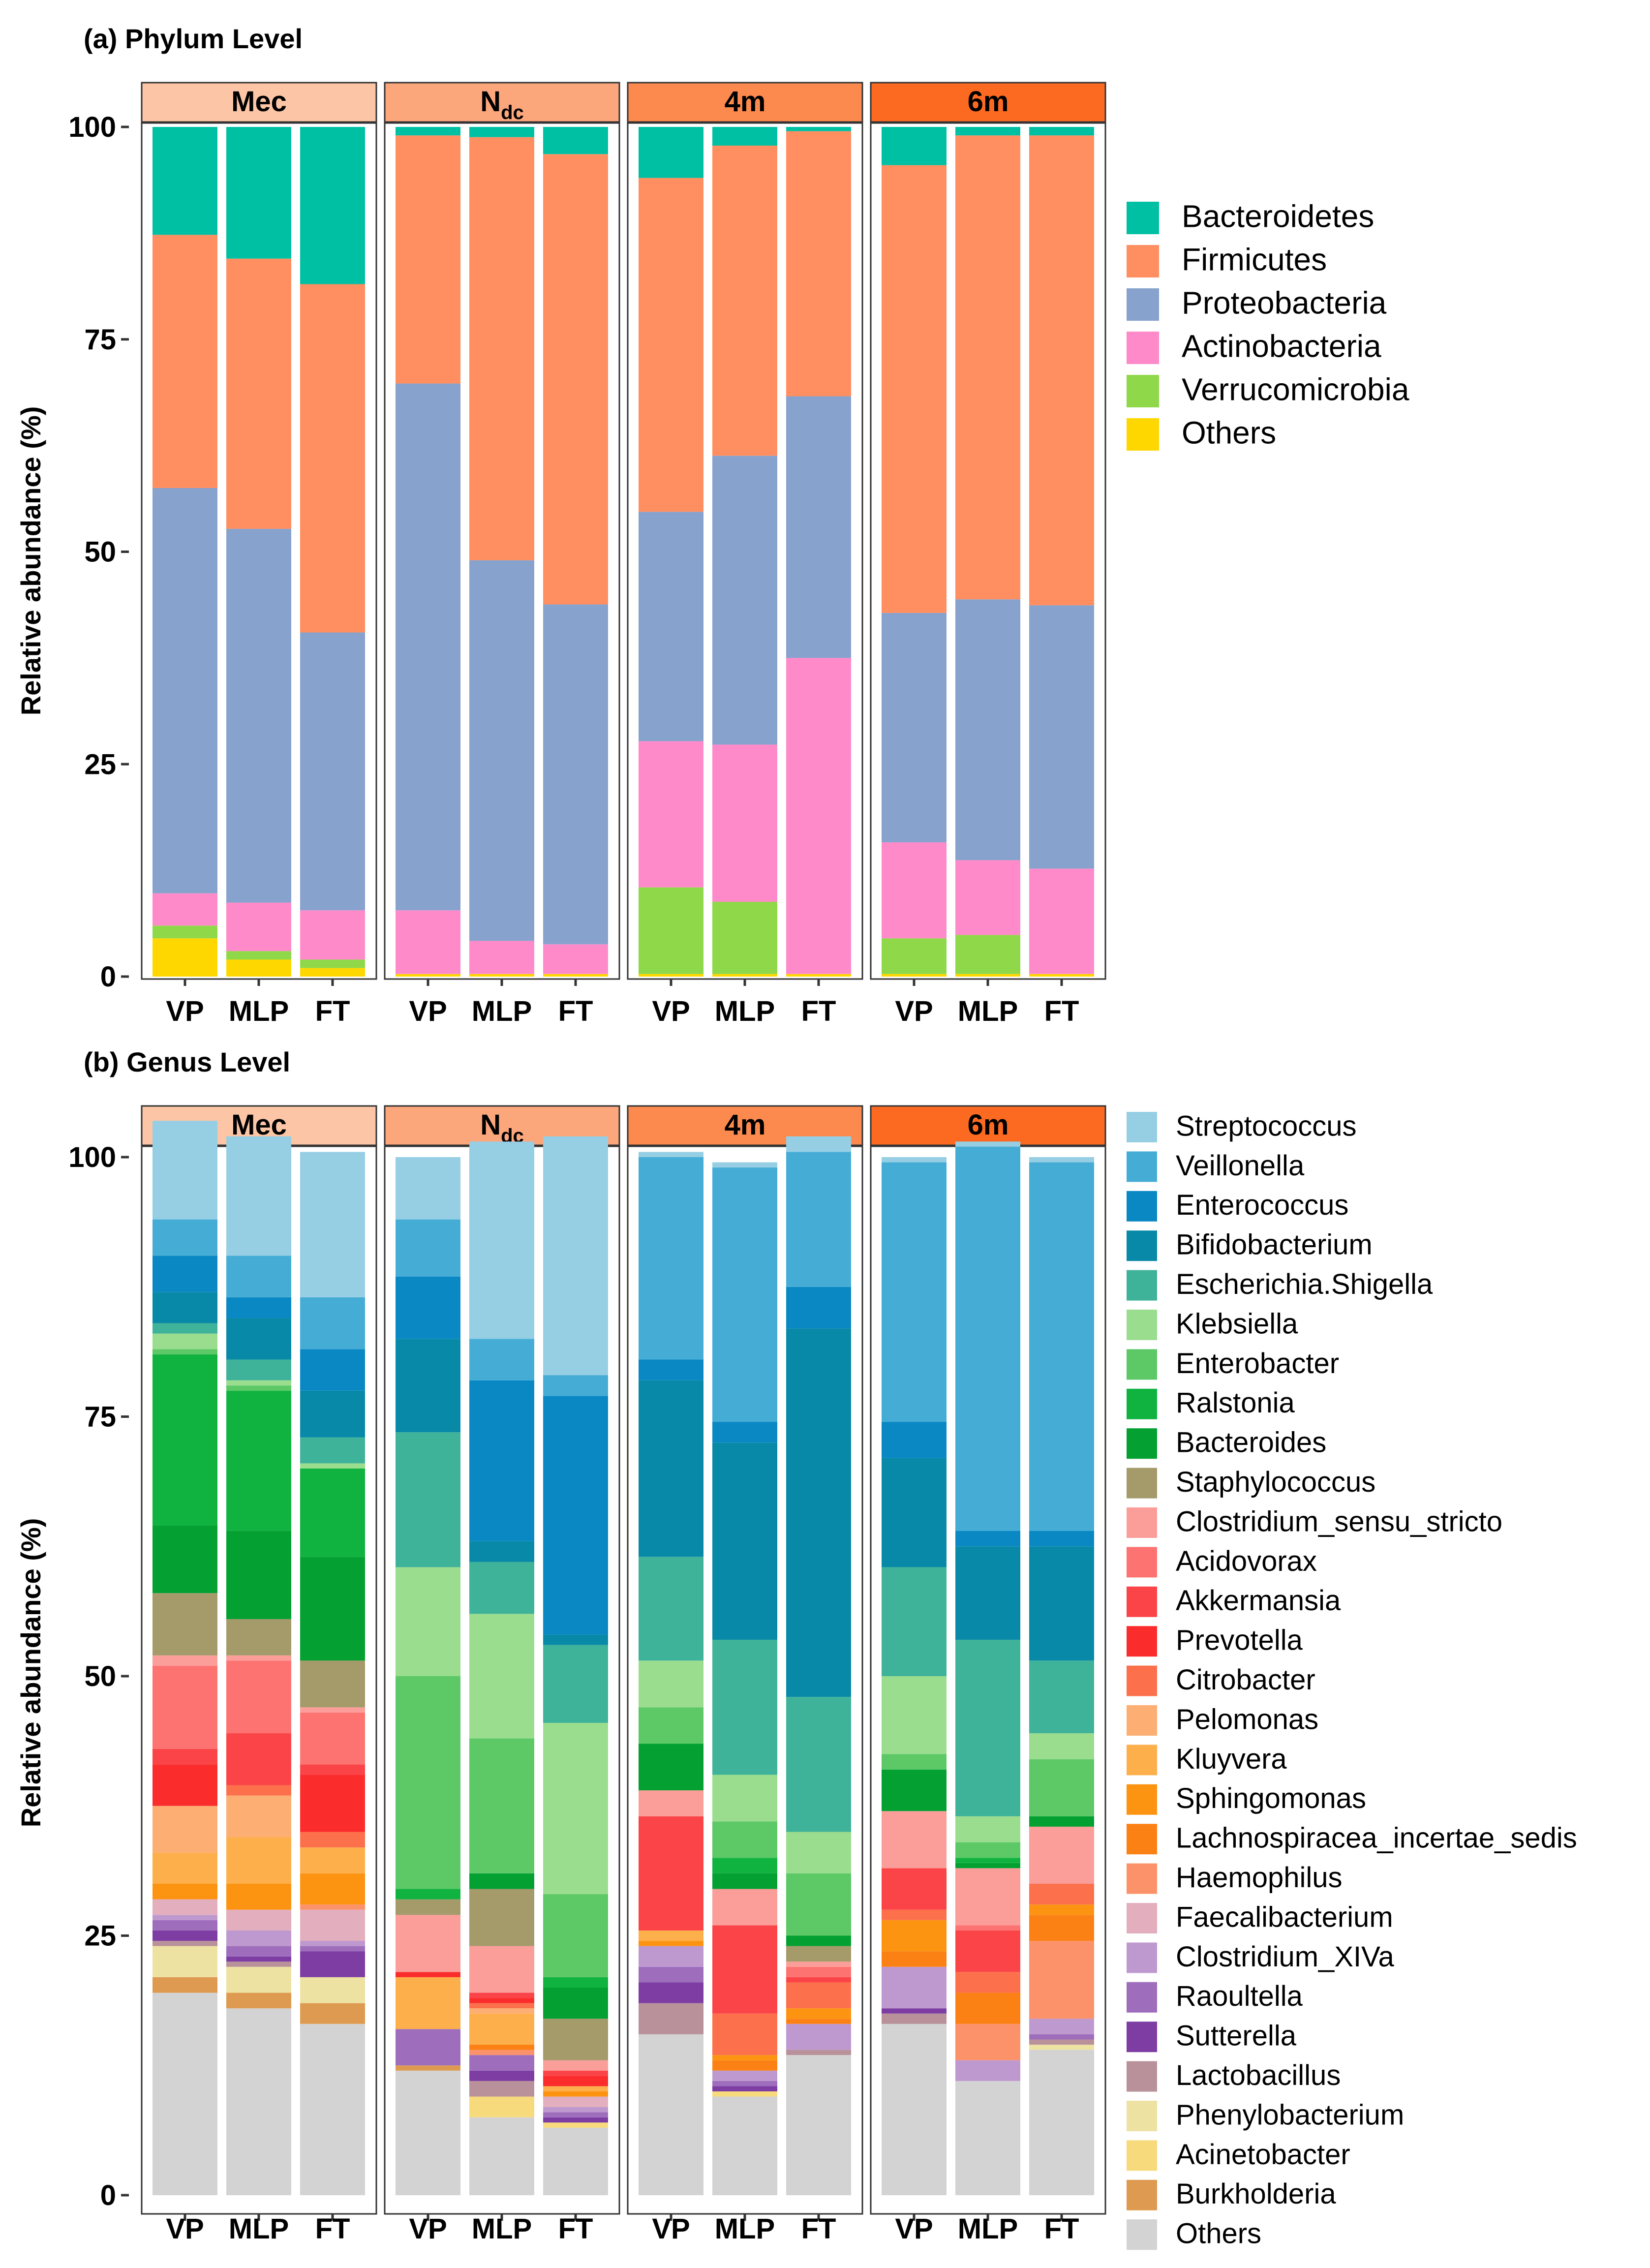 Image resolution: width=1650 pixels, height=2268 pixels. I want to click on bar-mec-mlp-kluyvera, so click(258, 1860).